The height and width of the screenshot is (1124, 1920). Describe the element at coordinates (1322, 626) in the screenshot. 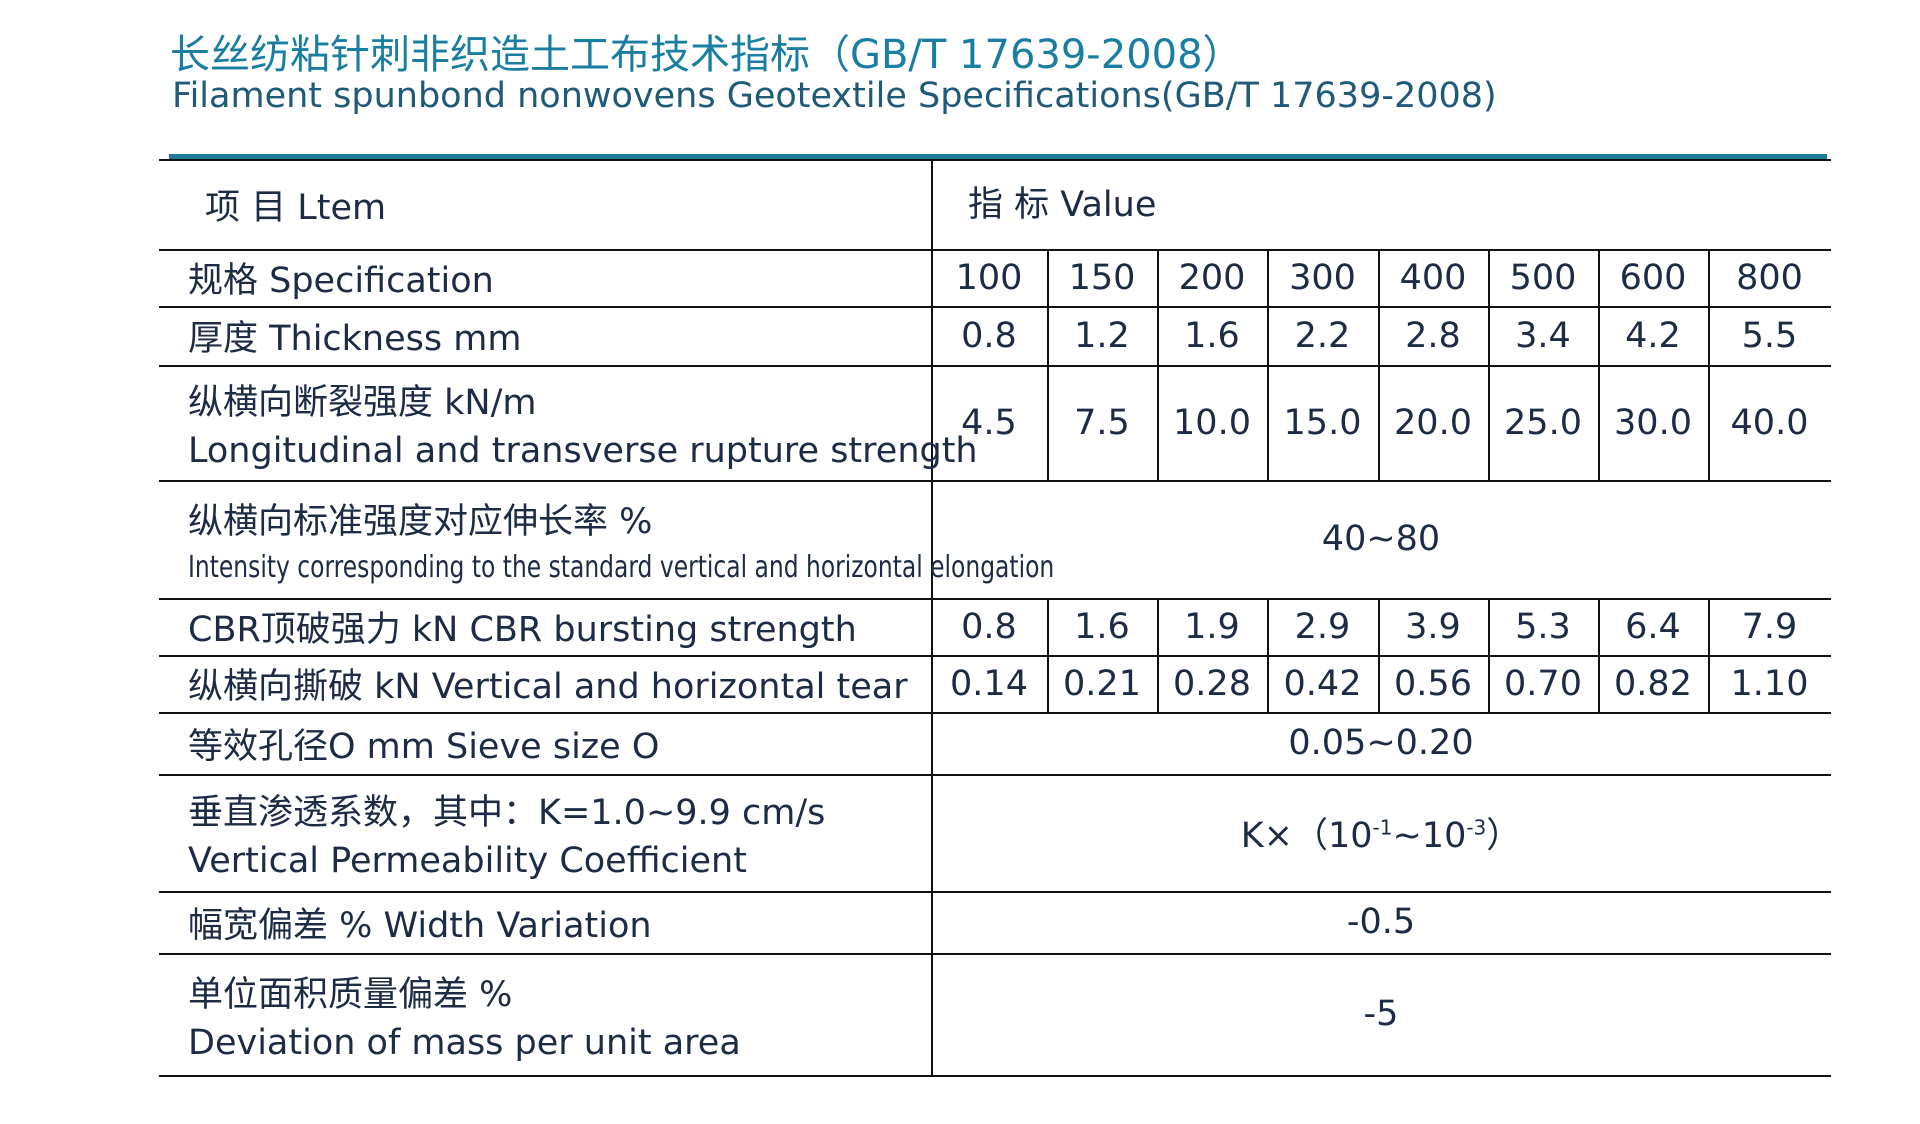

I see `value-cell: 2.9` at that location.